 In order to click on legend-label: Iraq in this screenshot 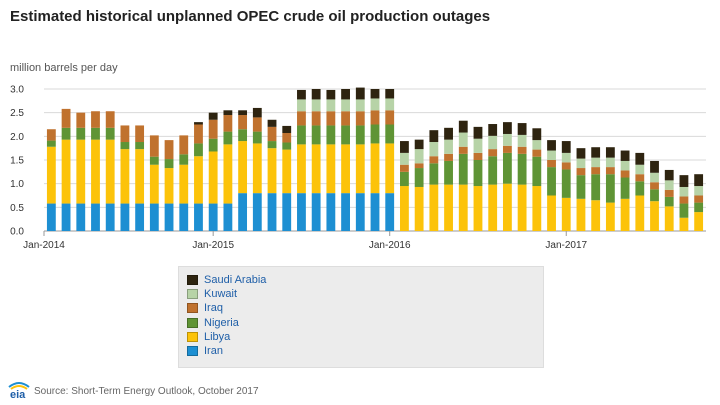, I will do `click(213, 308)`.